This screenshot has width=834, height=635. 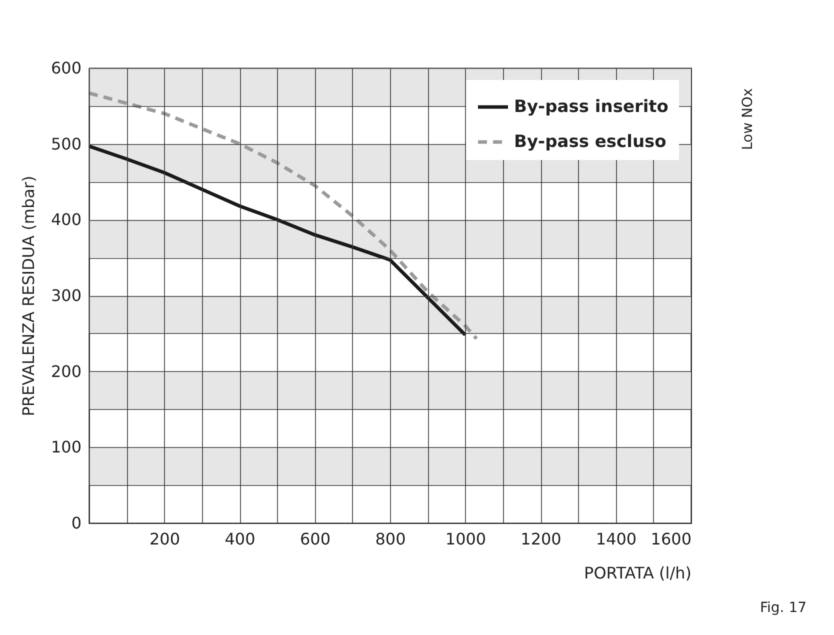 I want to click on legend-label: By-pass inserito, so click(x=591, y=107).